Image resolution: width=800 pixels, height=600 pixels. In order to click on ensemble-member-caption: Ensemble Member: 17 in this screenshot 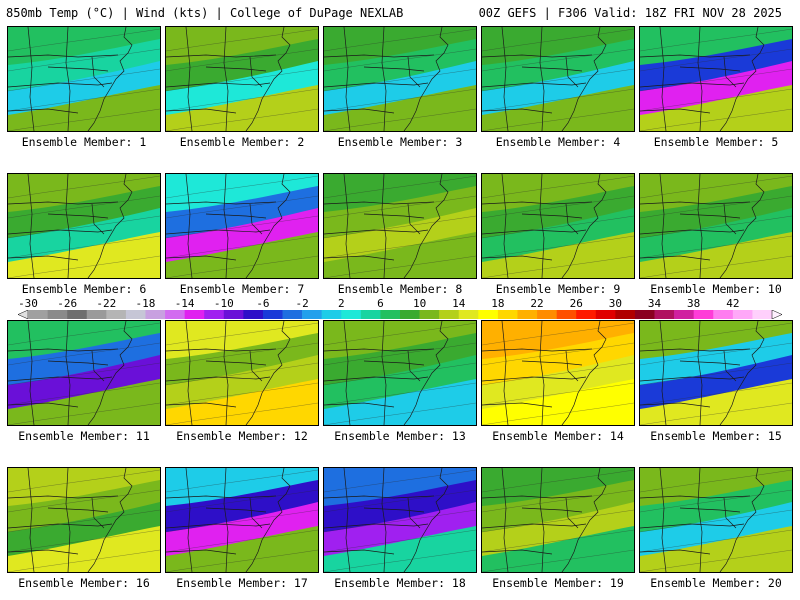, I will do `click(242, 583)`.